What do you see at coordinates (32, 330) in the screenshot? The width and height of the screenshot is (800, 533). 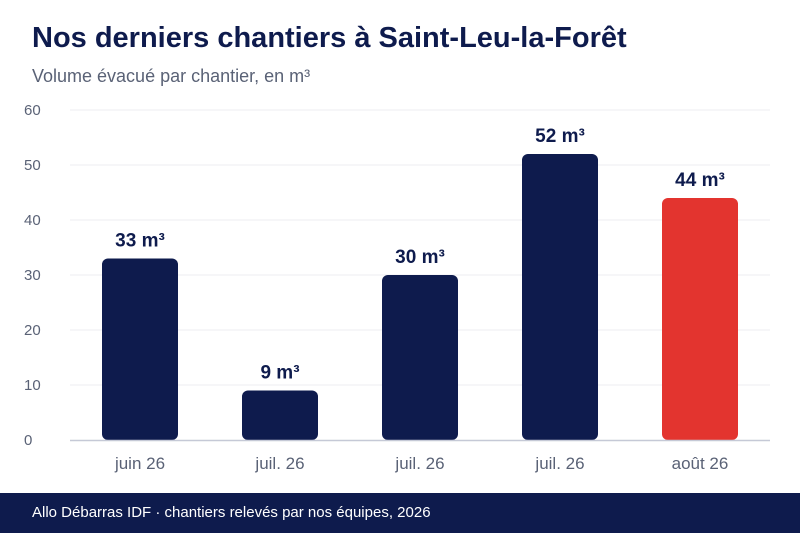 I see `y-tick-label: 20` at bounding box center [32, 330].